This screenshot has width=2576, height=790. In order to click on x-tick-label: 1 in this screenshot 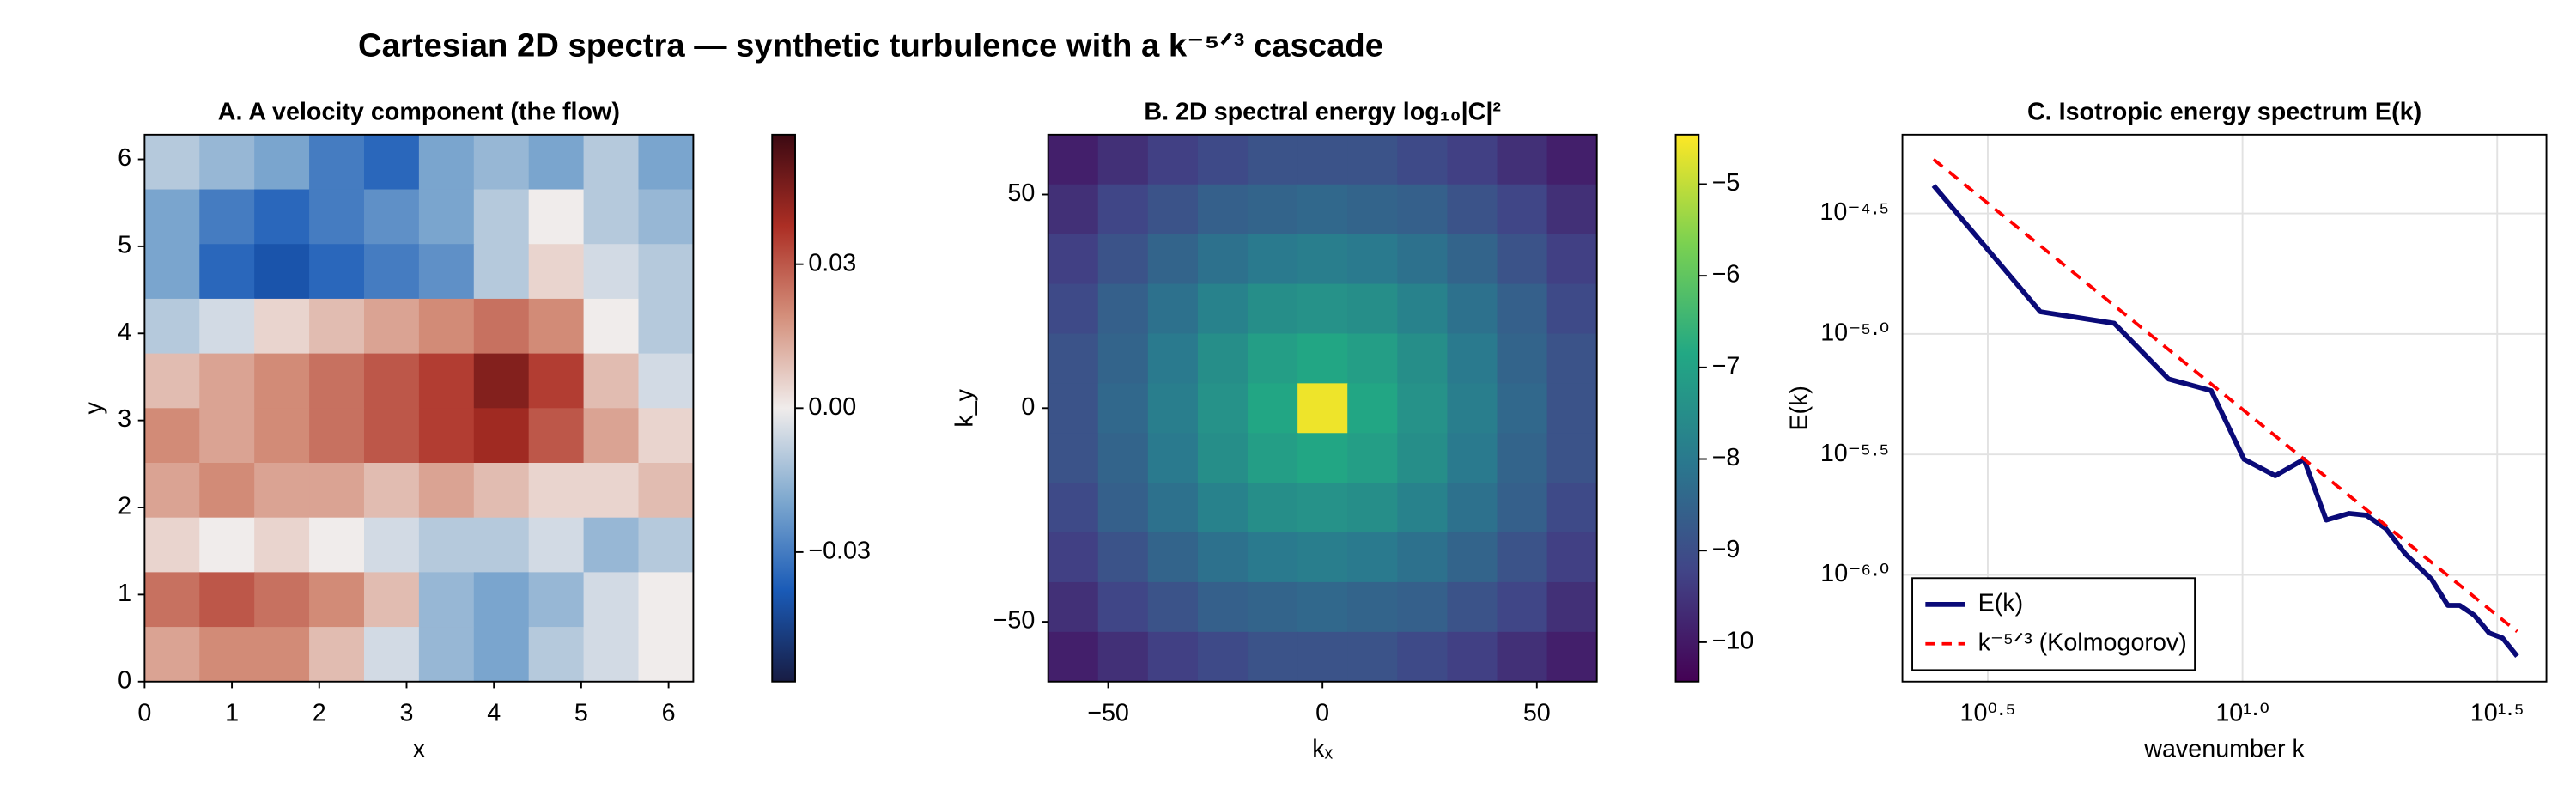, I will do `click(232, 714)`.